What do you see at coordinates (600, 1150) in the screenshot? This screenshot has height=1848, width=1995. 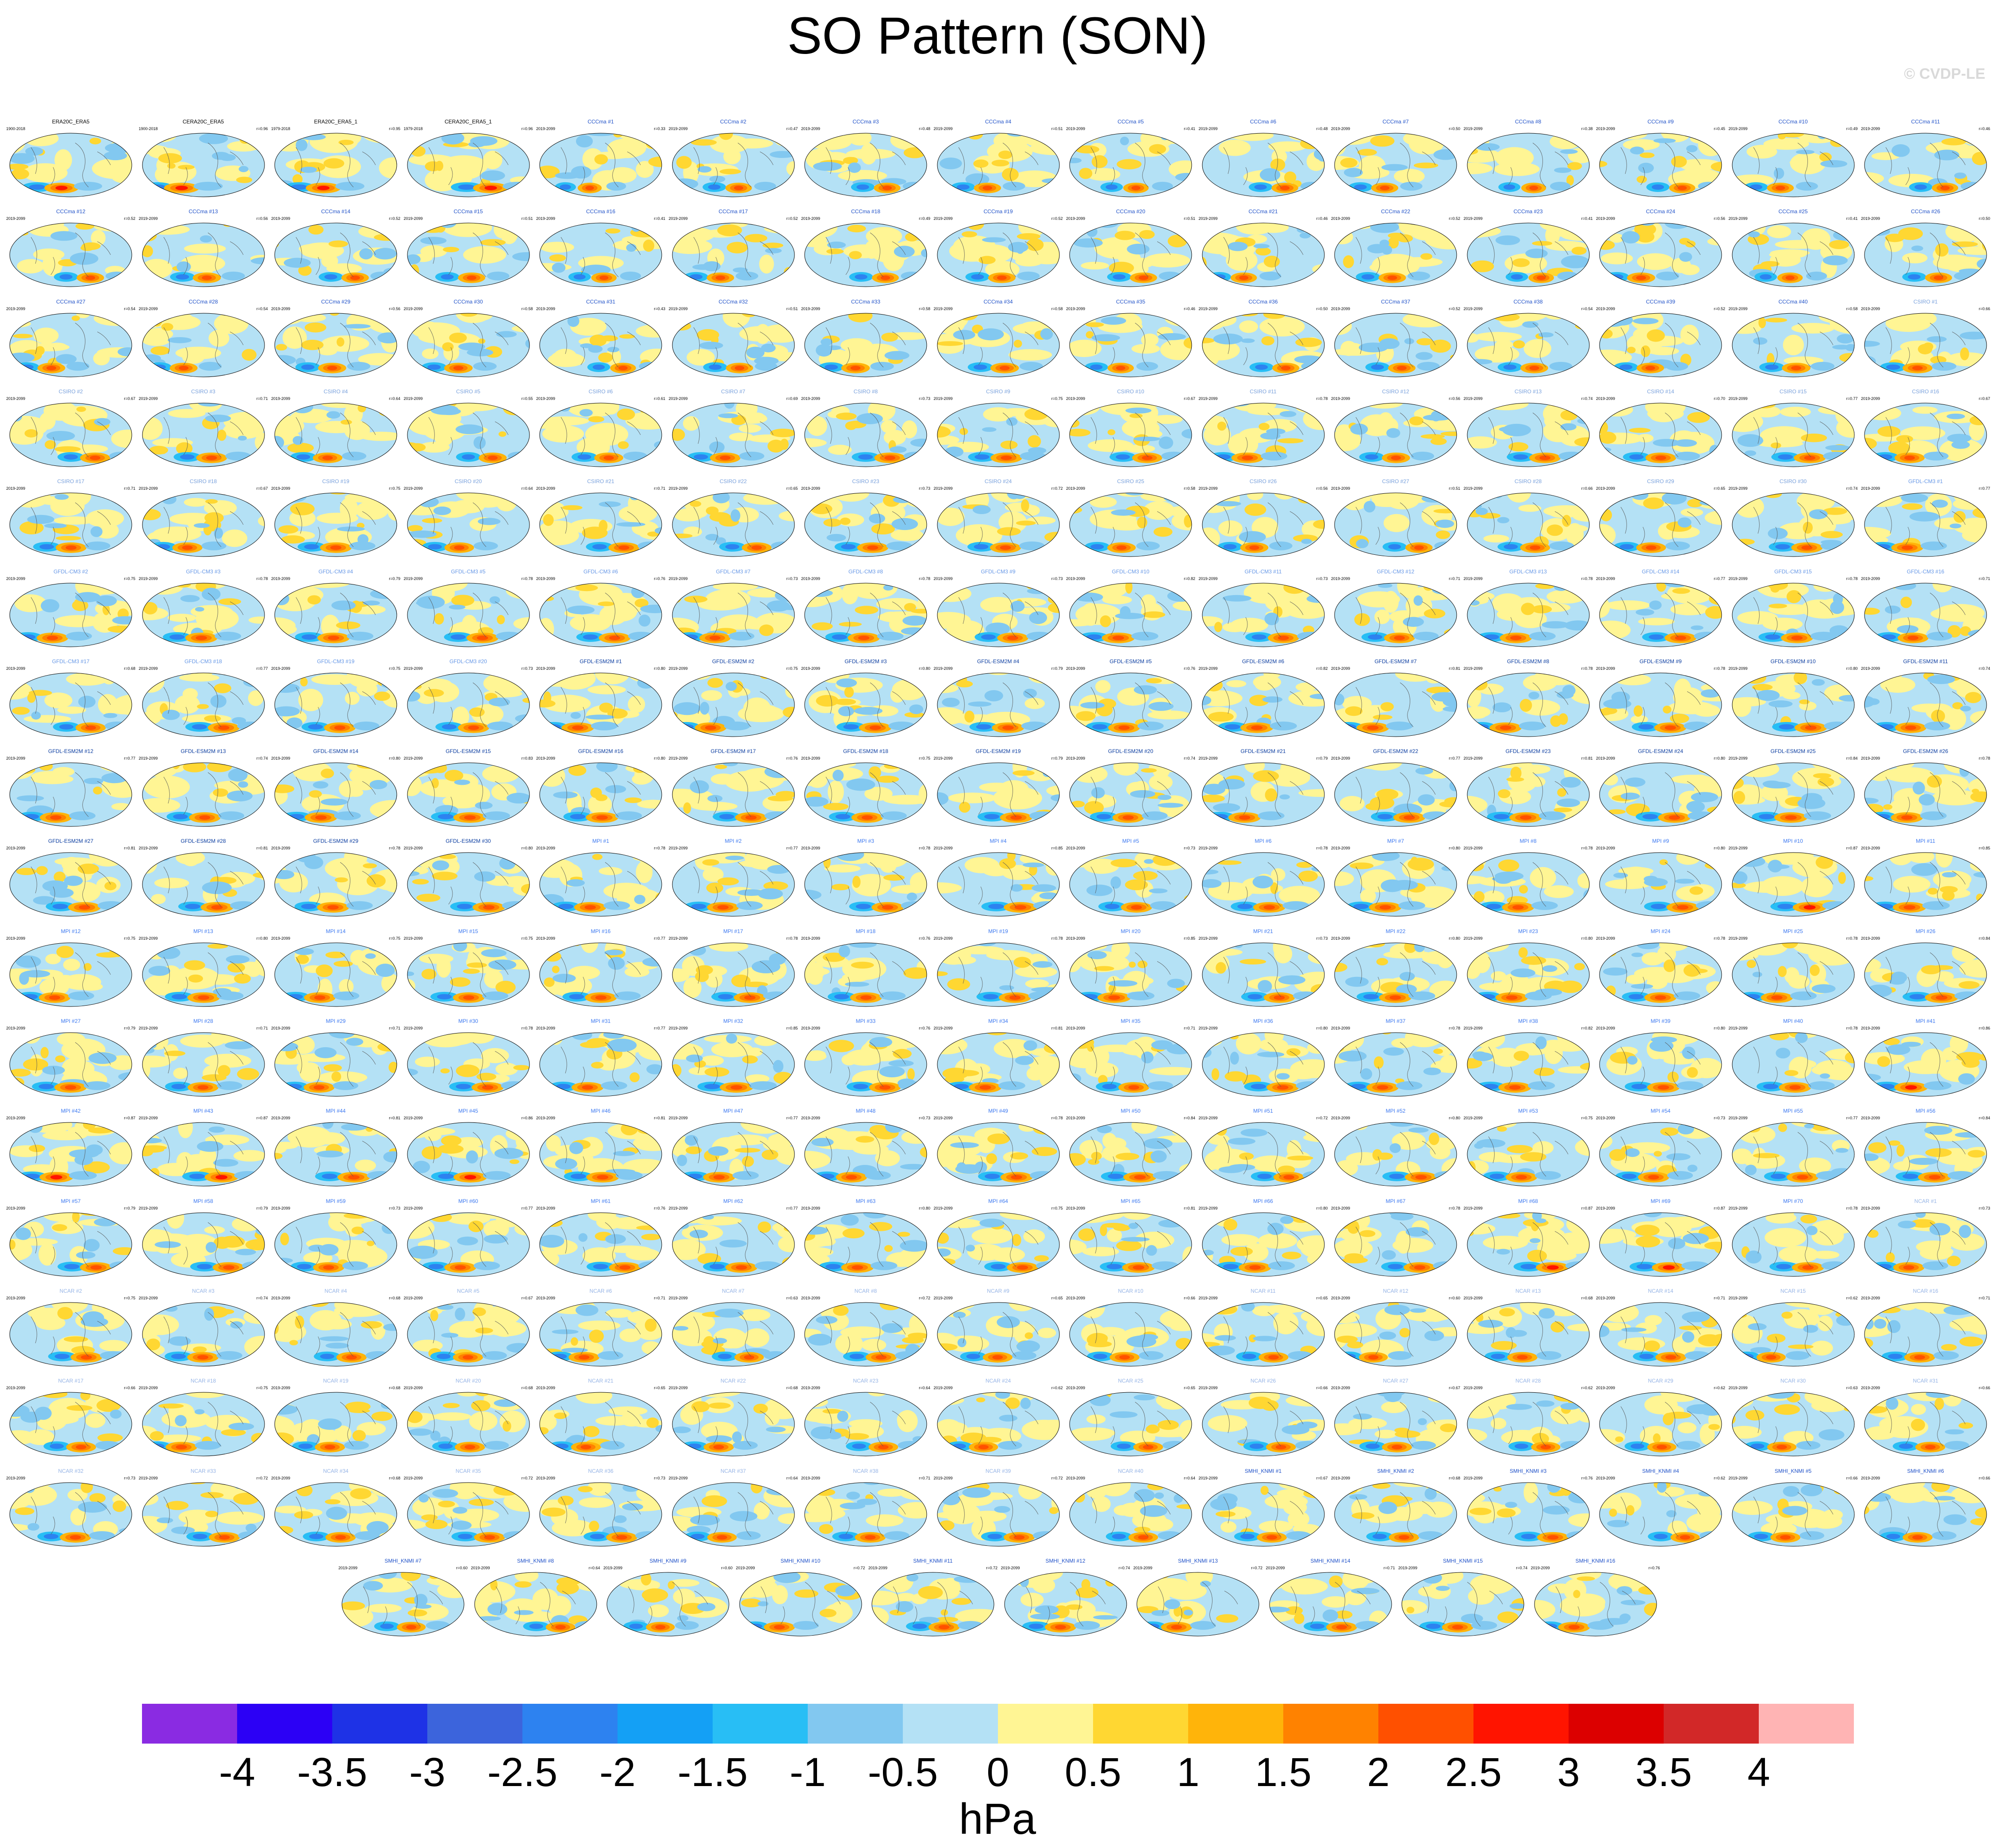 I see `map-panel: MPI #46 2019-2099 r=0.81` at bounding box center [600, 1150].